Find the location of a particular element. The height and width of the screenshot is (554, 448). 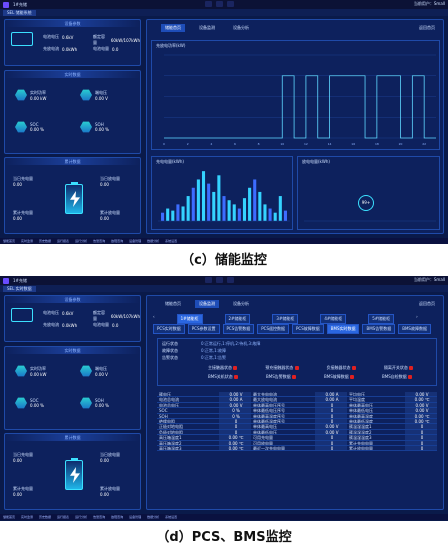

x-tick-label: 16 is located at coordinates (353, 144).